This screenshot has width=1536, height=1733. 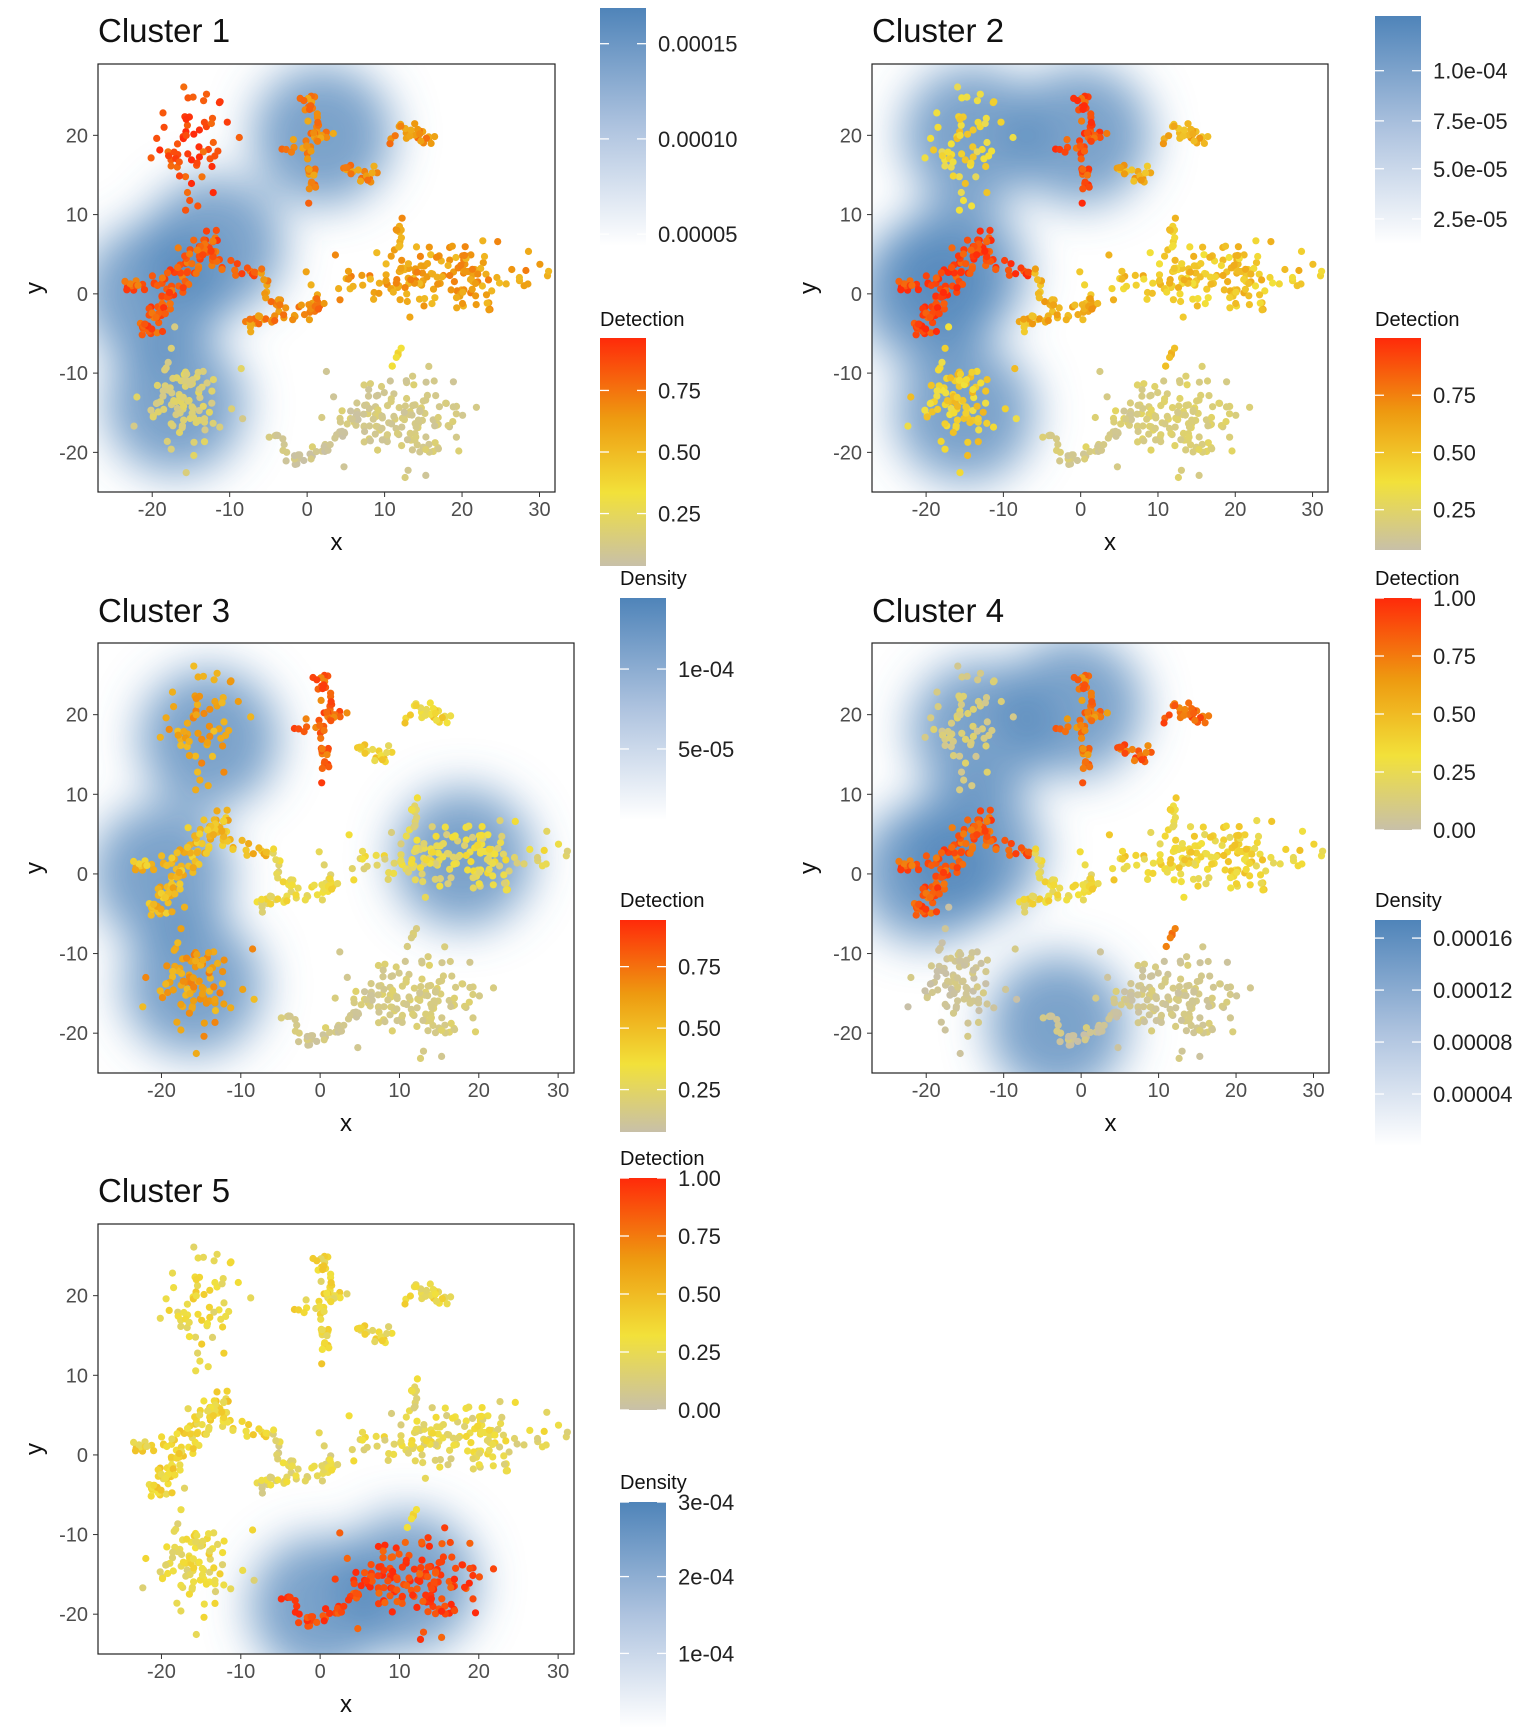 What do you see at coordinates (1454, 510) in the screenshot?
I see `legend-label: 0.25` at bounding box center [1454, 510].